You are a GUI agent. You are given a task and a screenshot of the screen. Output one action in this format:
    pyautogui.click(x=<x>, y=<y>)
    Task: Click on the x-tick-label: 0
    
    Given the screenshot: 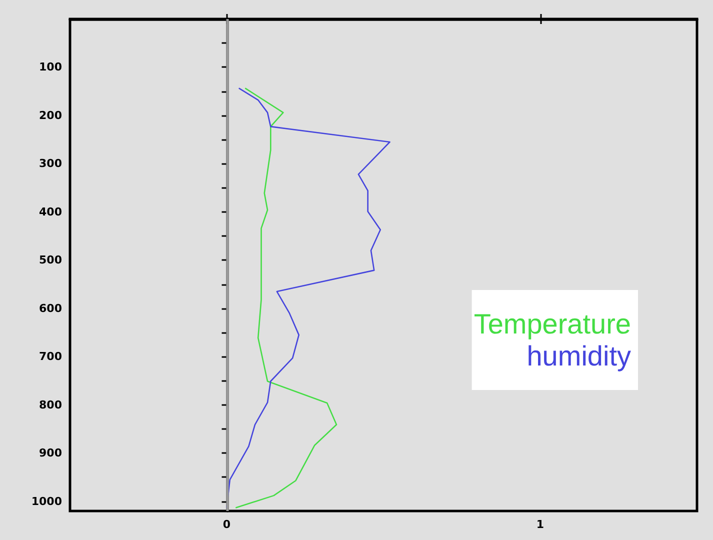 What is the action you would take?
    pyautogui.click(x=226, y=524)
    